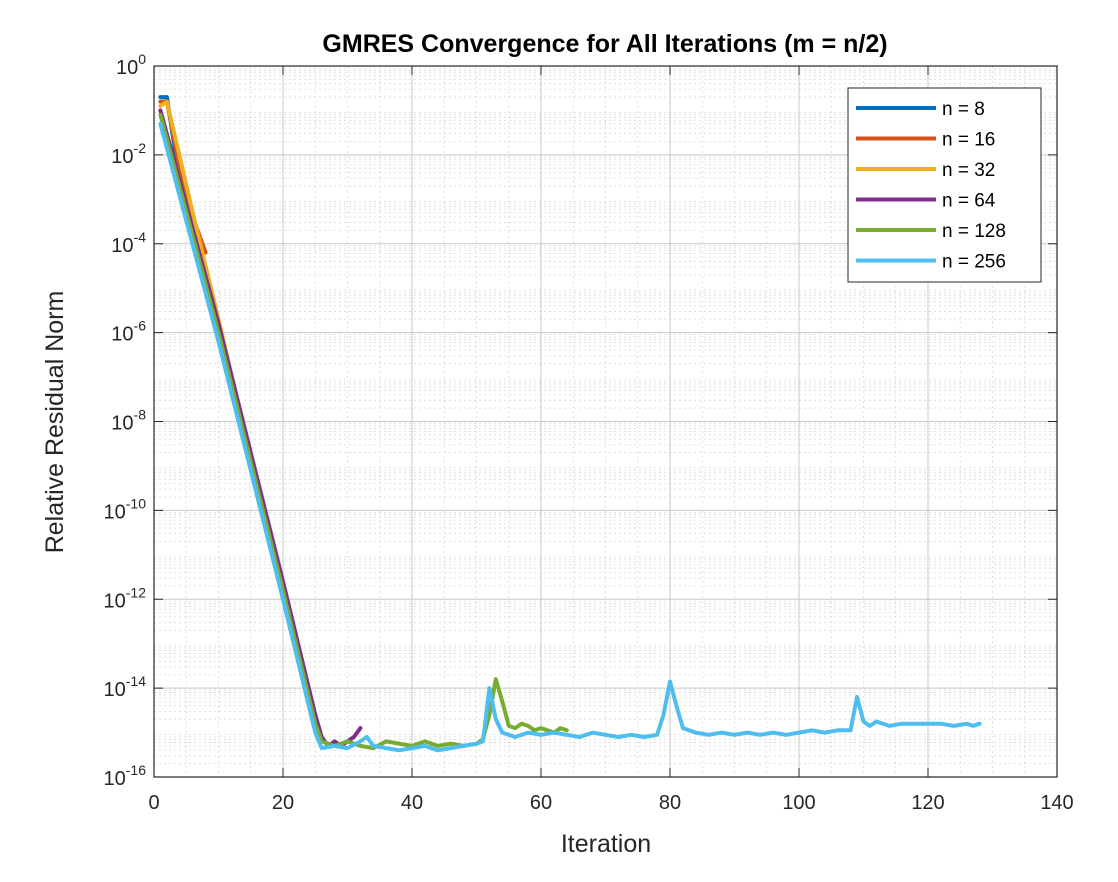  I want to click on x-tick-label: 140, so click(1056, 803).